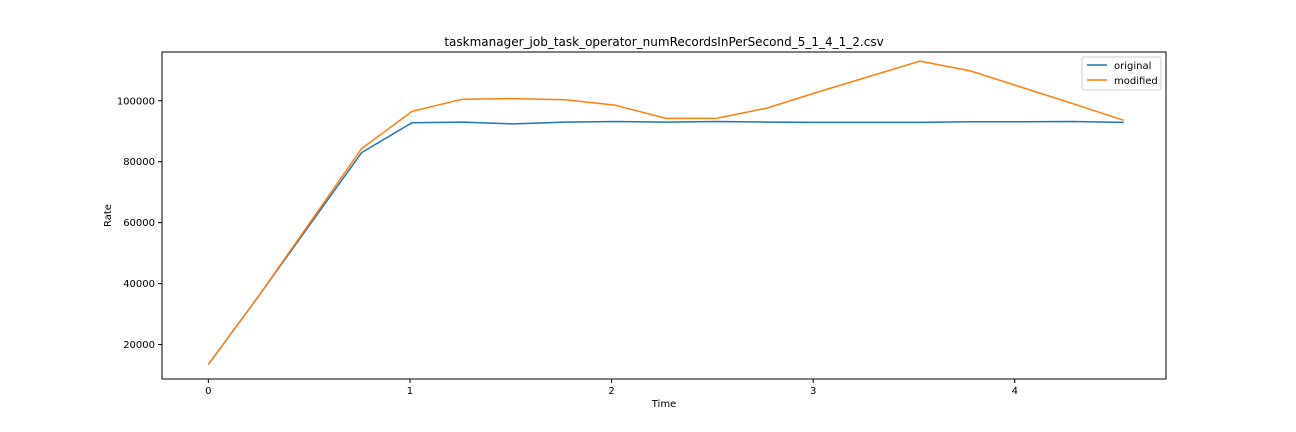 This screenshot has height=432, width=1296. I want to click on y-axis-ticks: 20000 40000 60000 80000 100000, so click(139, 223).